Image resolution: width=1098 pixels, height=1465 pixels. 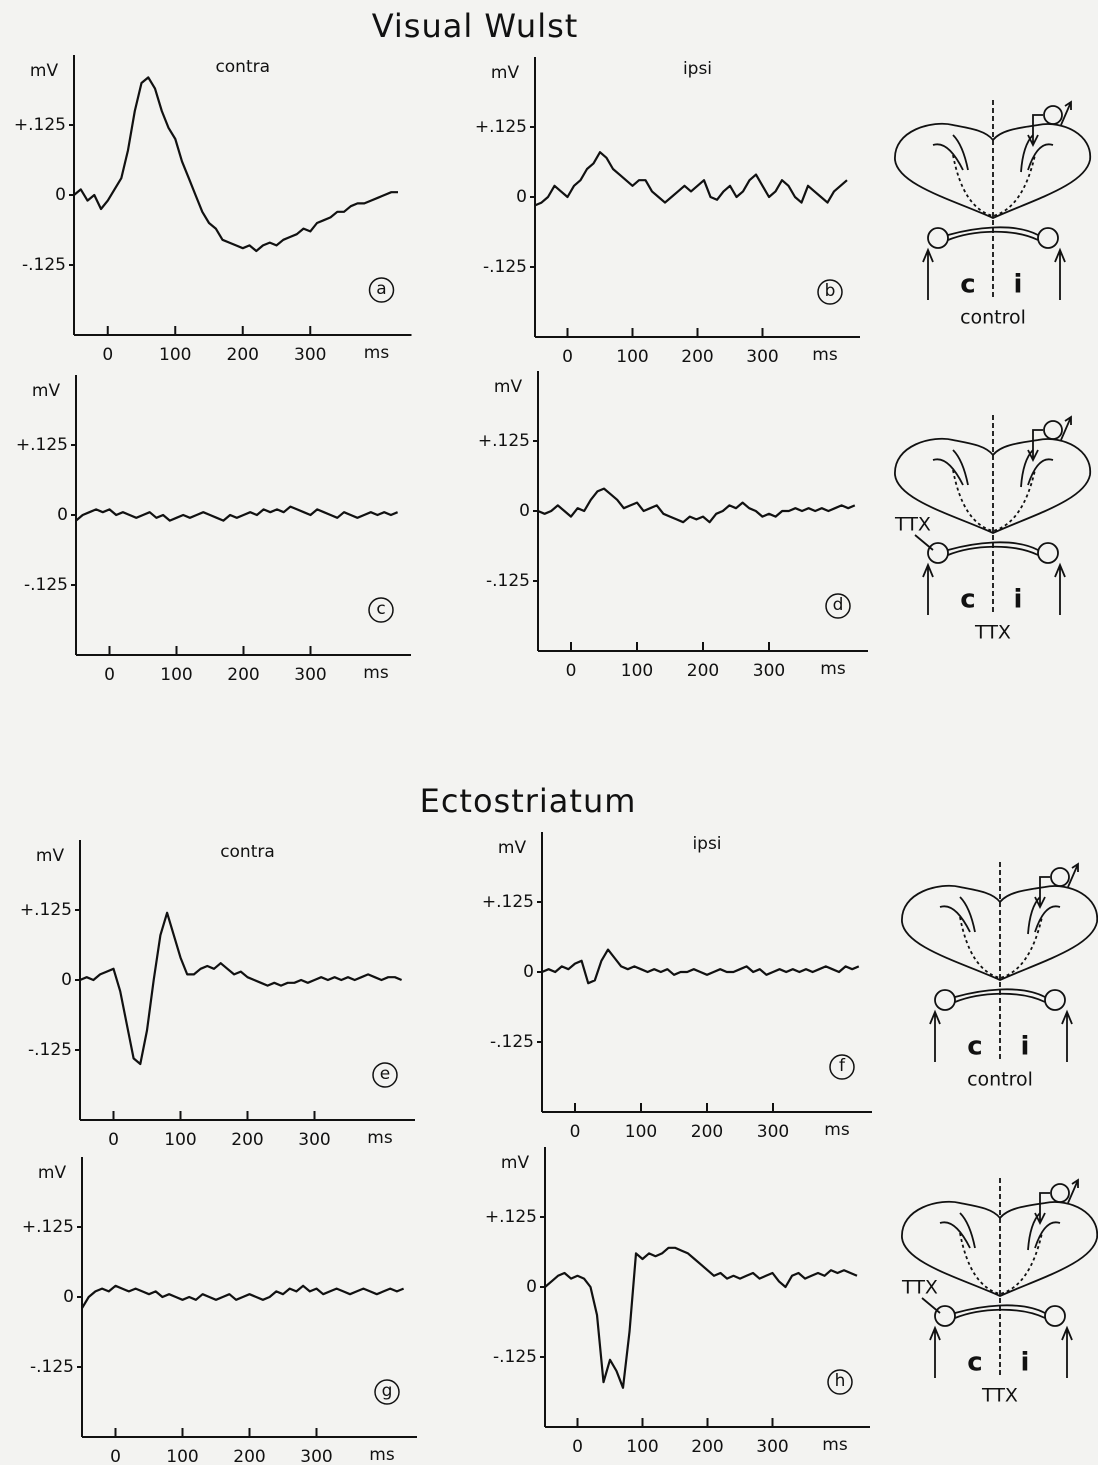 I want to click on panel-label: g, so click(x=387, y=1391).